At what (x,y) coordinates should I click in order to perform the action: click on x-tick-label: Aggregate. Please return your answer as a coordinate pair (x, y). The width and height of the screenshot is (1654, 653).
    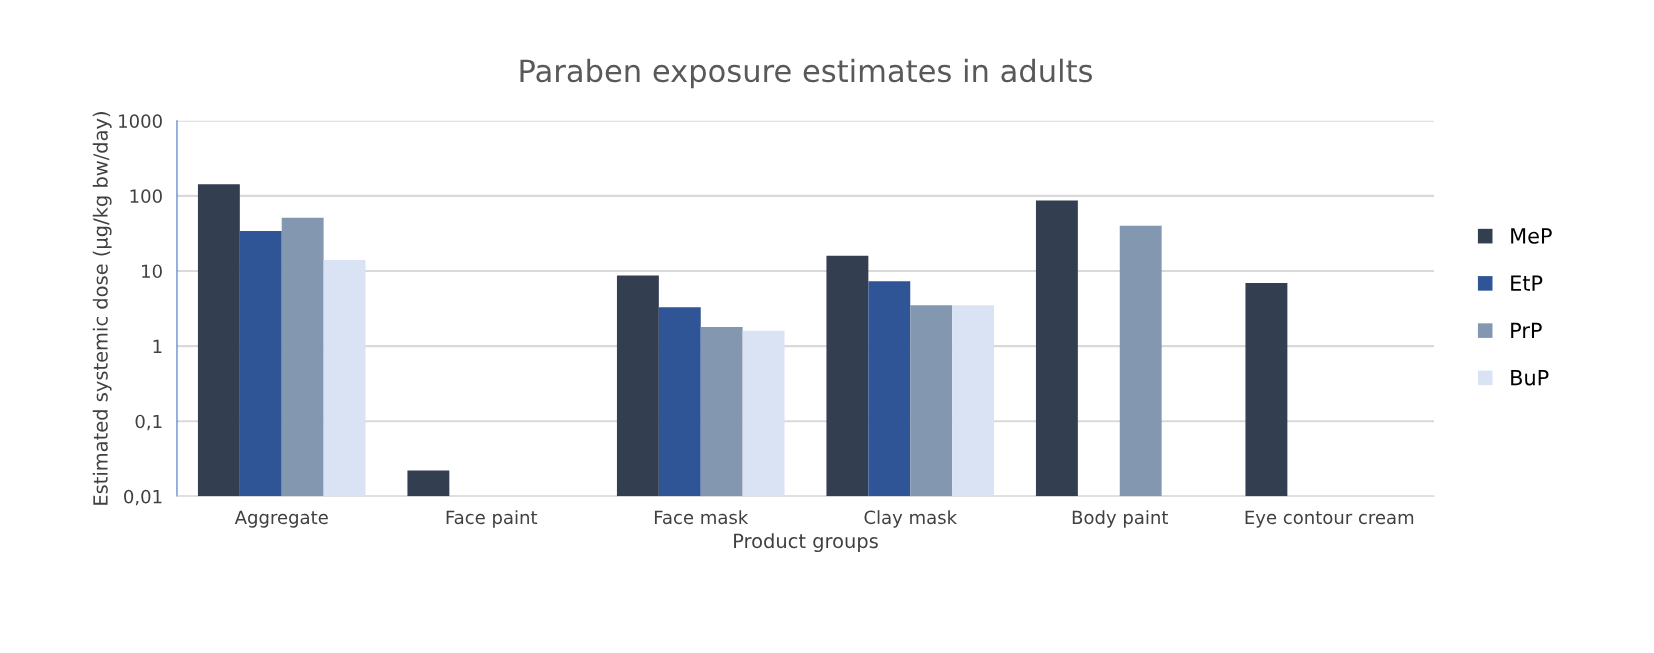
    Looking at the image, I should click on (281, 519).